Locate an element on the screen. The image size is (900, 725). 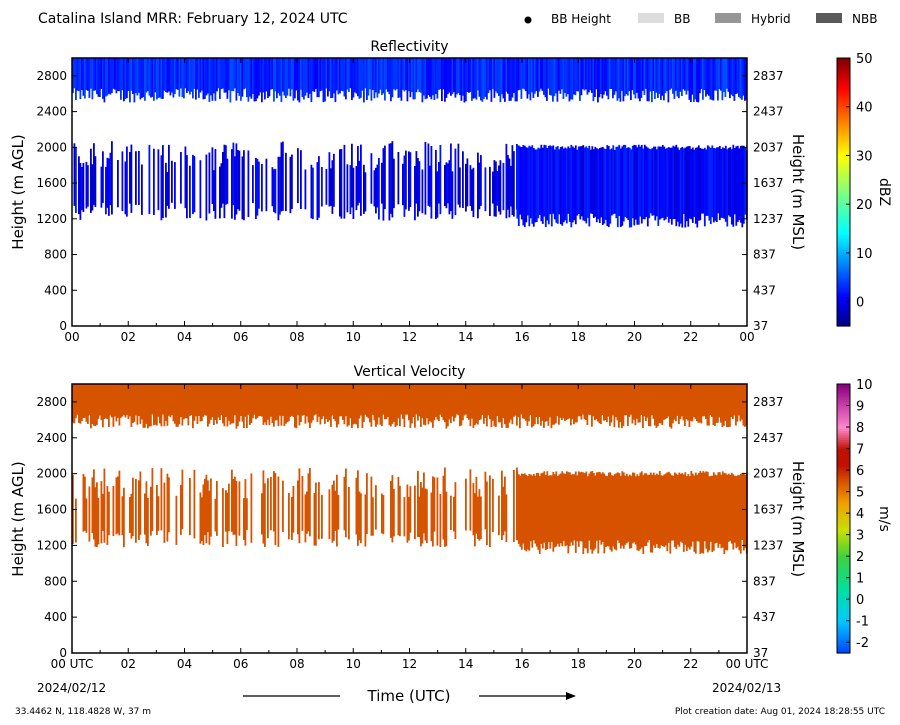
legend-bb-swatch is located at coordinates (651, 18).